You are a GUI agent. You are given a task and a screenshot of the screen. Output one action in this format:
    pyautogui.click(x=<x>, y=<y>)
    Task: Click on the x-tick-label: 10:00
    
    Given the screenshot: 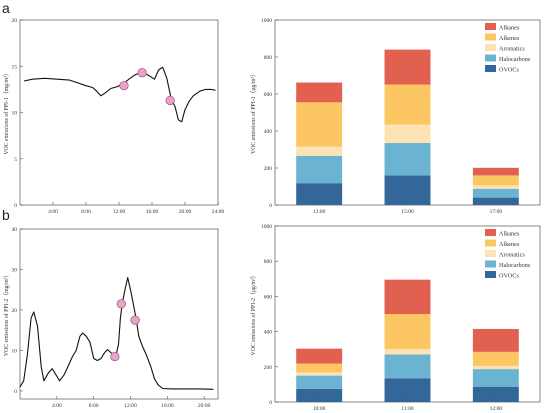 What is the action you would take?
    pyautogui.click(x=319, y=409)
    